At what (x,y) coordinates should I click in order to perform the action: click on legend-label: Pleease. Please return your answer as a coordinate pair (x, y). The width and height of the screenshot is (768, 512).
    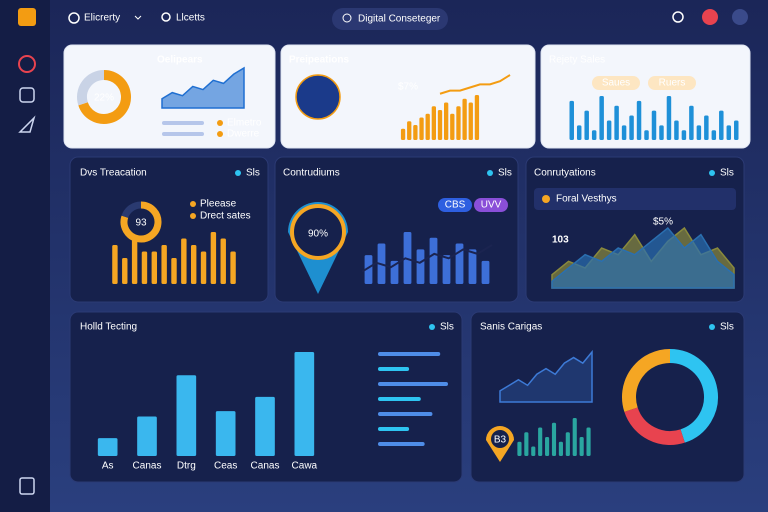
    Looking at the image, I should click on (218, 204).